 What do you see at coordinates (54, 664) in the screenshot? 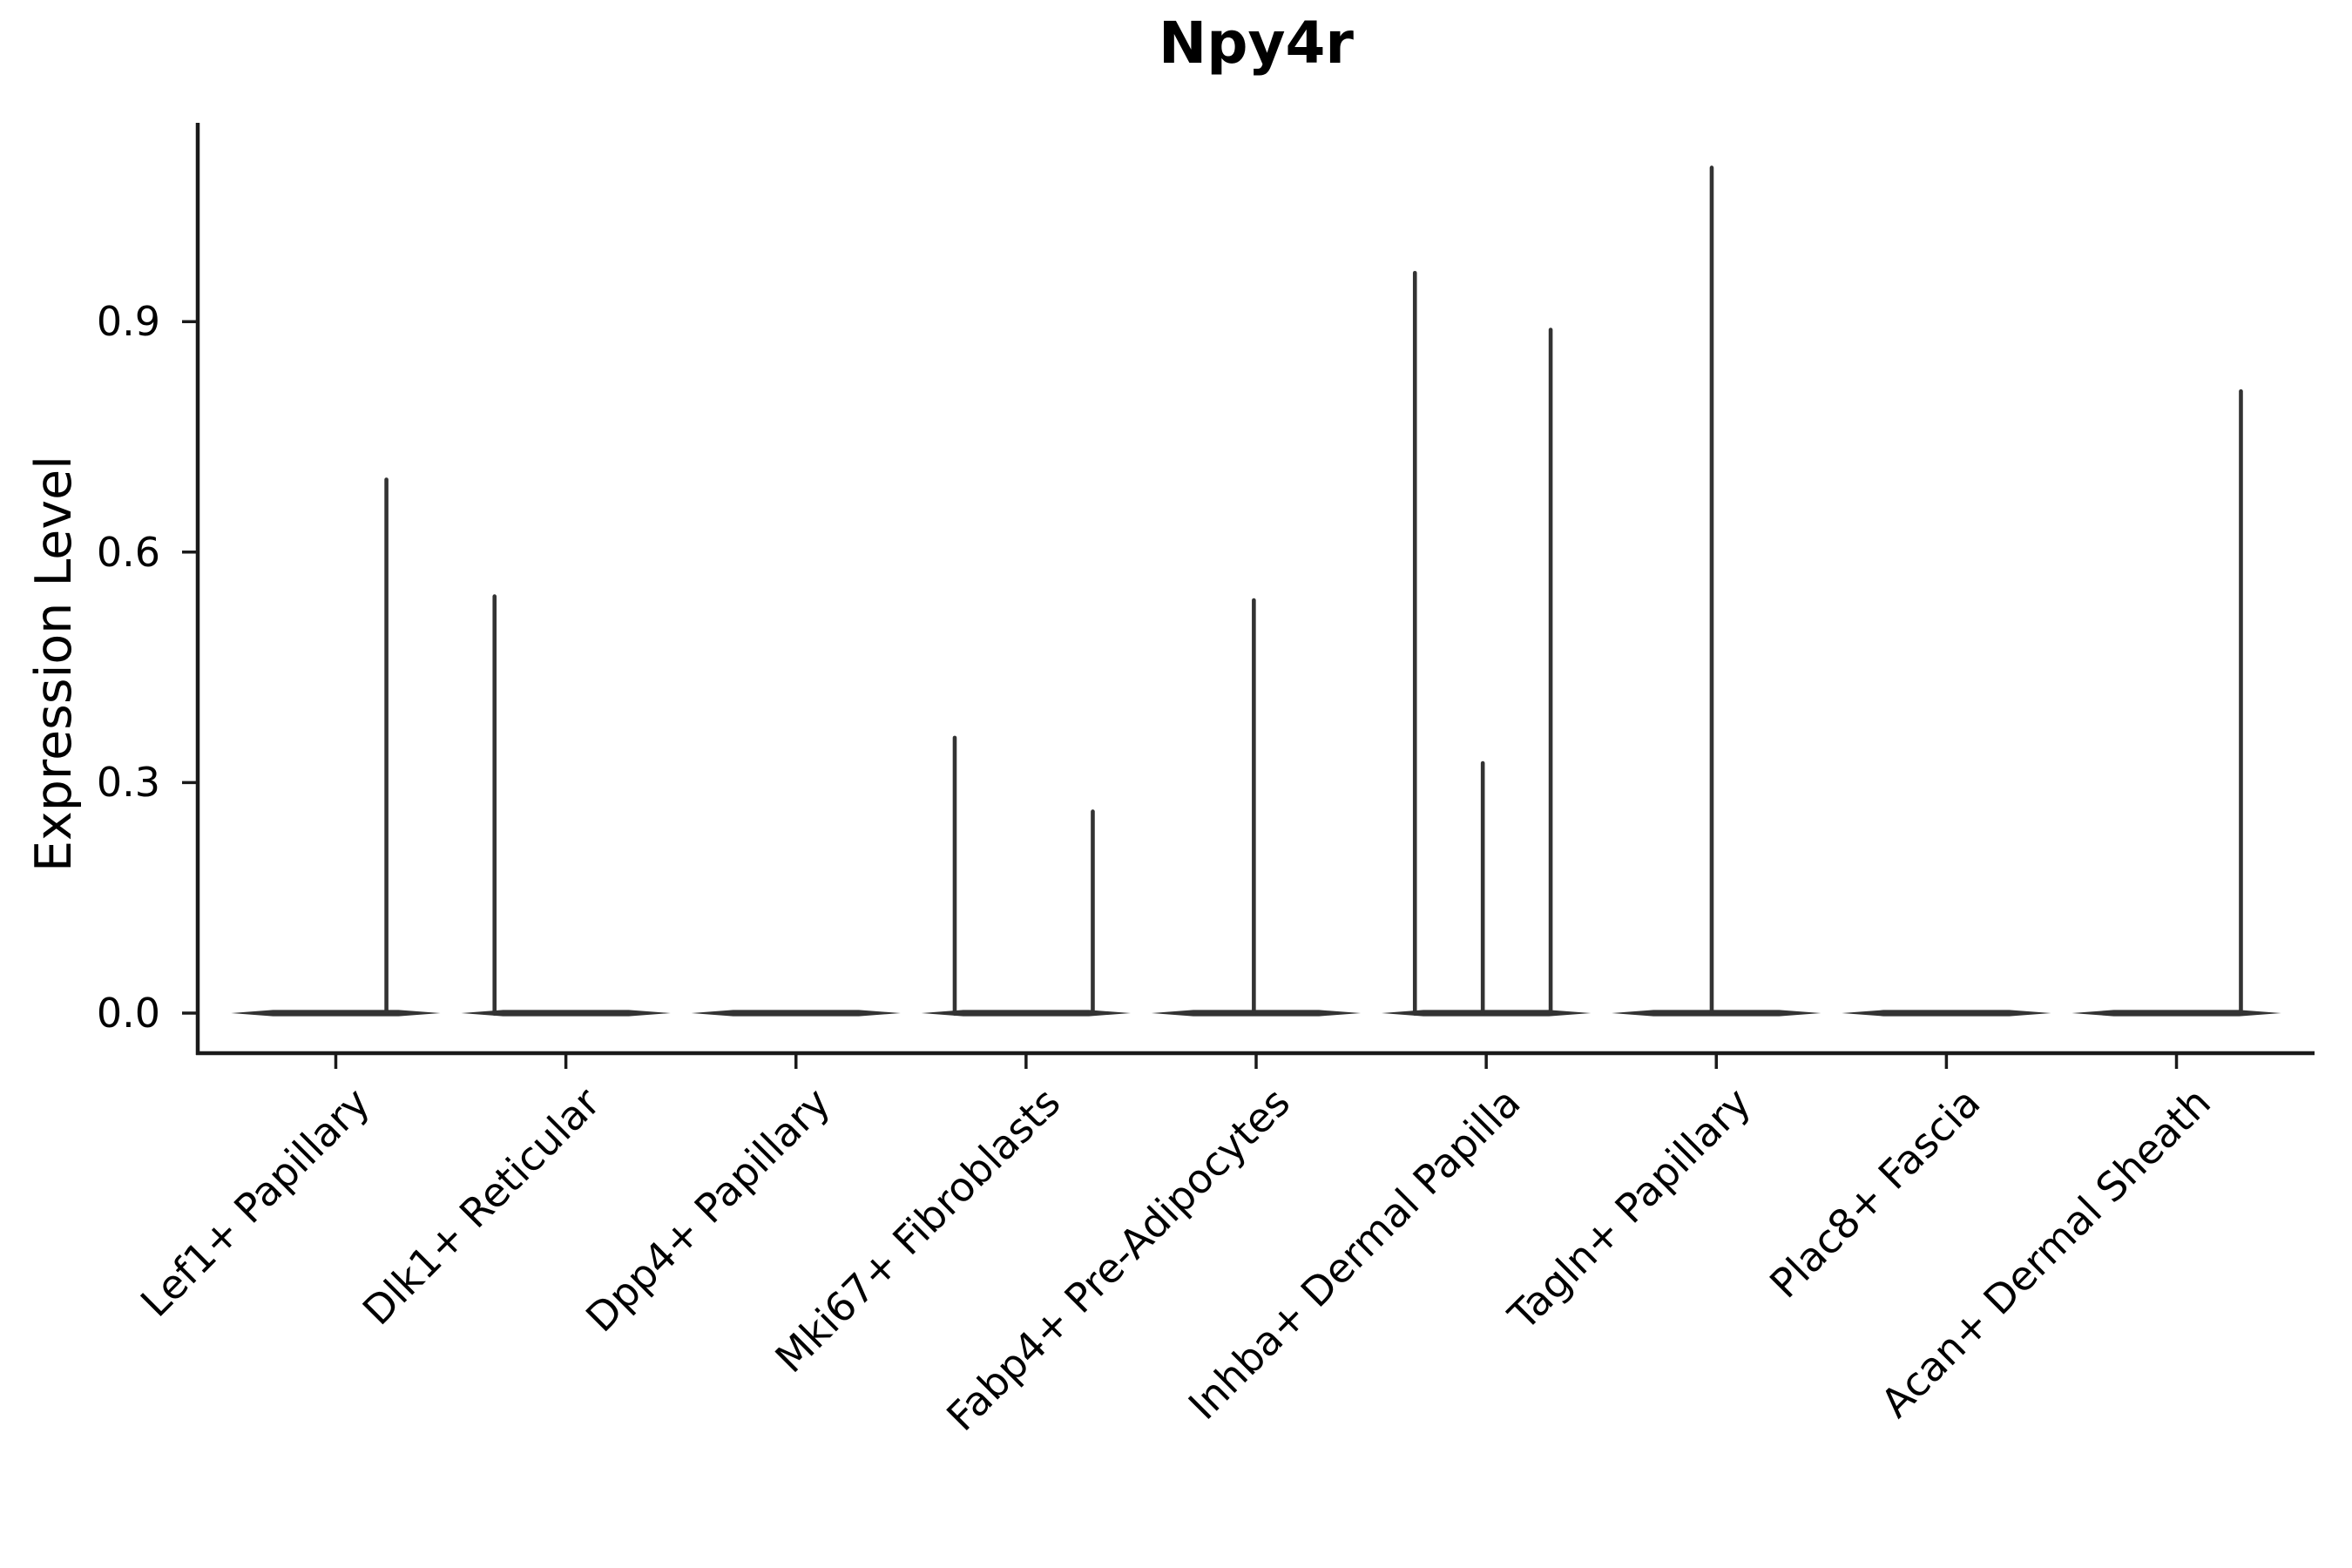
I see `y-axis-label: Expression Level` at bounding box center [54, 664].